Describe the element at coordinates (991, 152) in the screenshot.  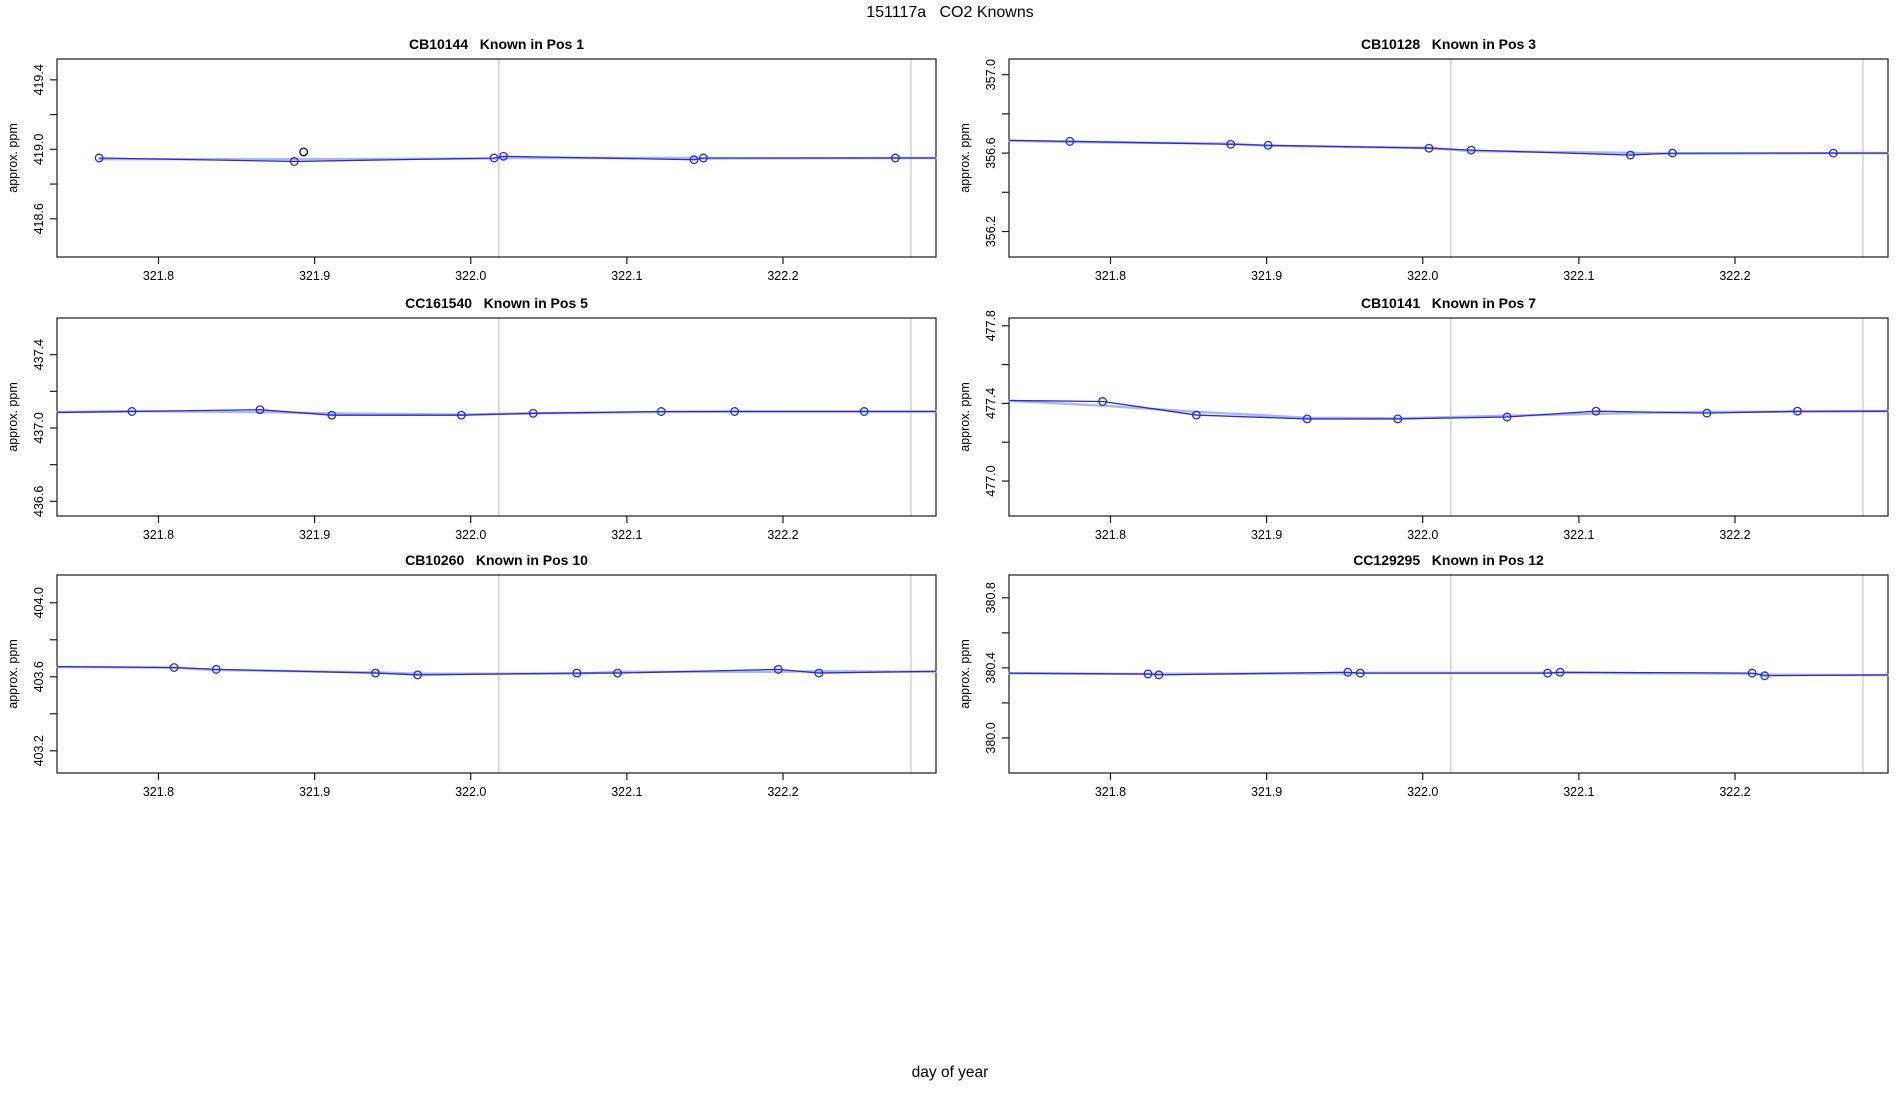
I see `y-tick-label: 356.6` at that location.